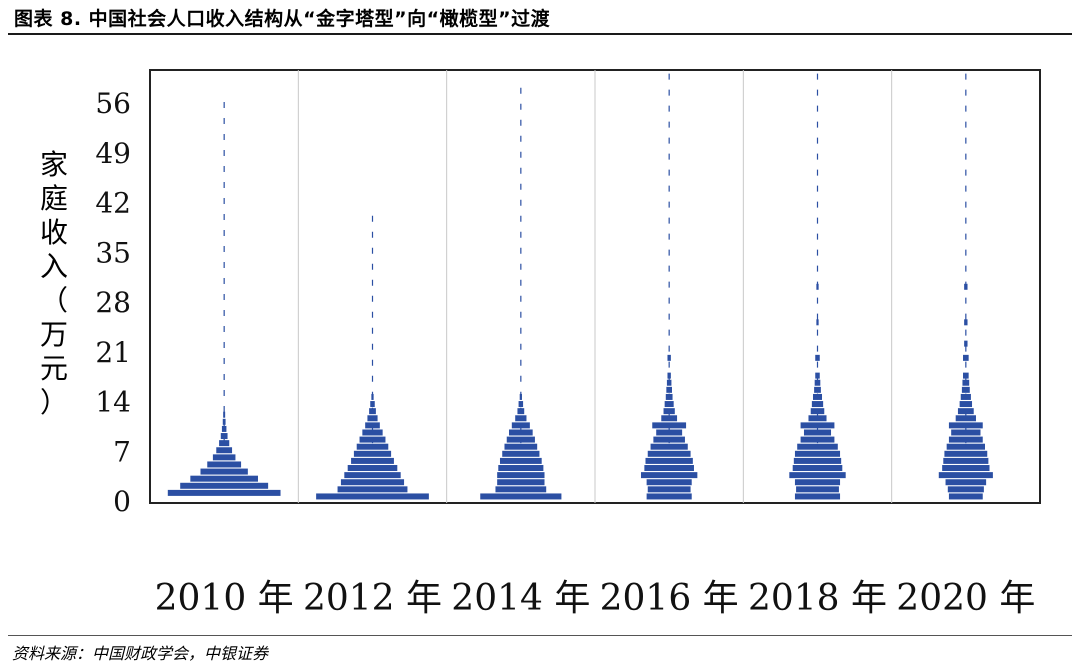 The height and width of the screenshot is (665, 1080). Describe the element at coordinates (53, 198) in the screenshot. I see `y-axis-label-char: 庭` at that location.